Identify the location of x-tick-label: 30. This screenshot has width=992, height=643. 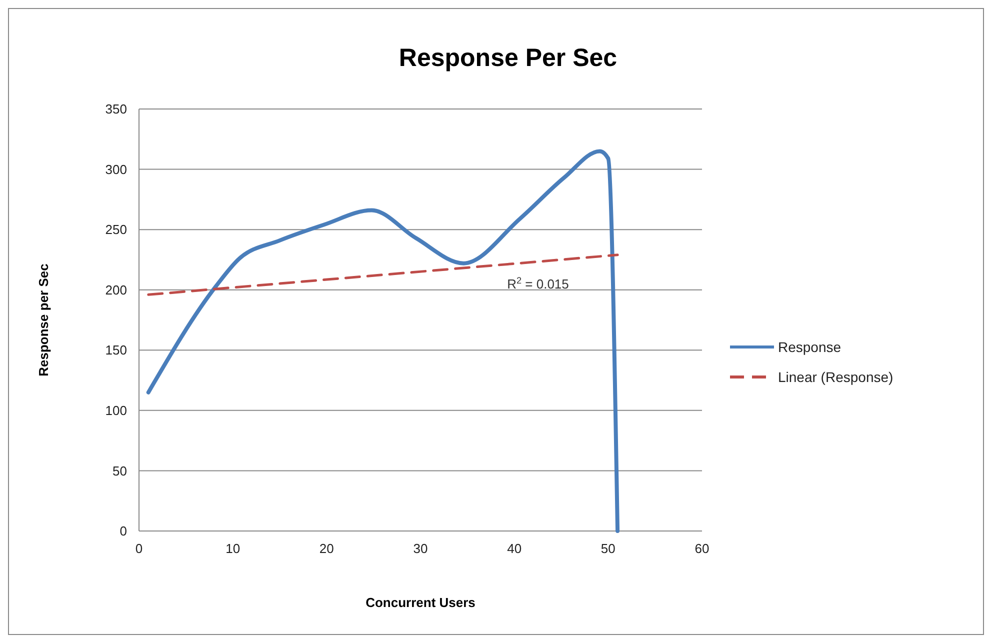
(420, 548).